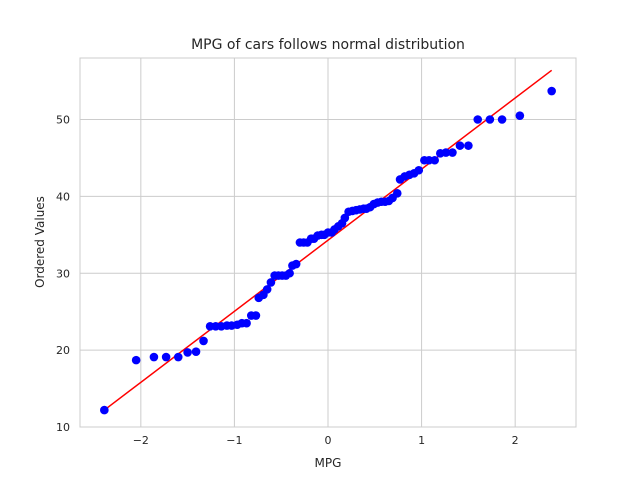 This screenshot has width=640, height=485. I want to click on y-tick-label: 40, so click(63, 196).